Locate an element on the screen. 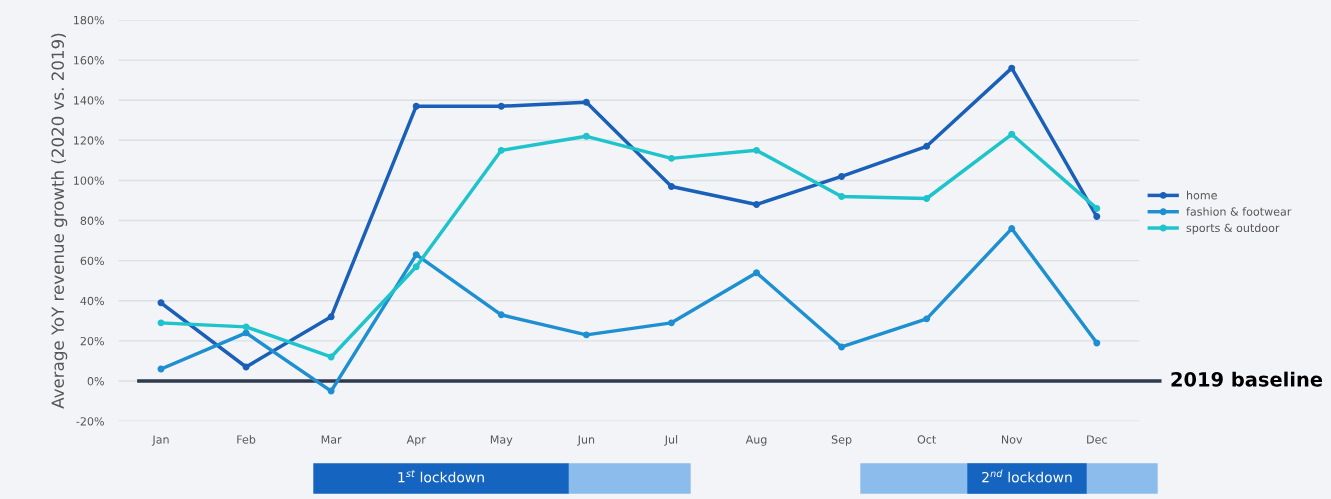  x-tick-label: May is located at coordinates (501, 440).